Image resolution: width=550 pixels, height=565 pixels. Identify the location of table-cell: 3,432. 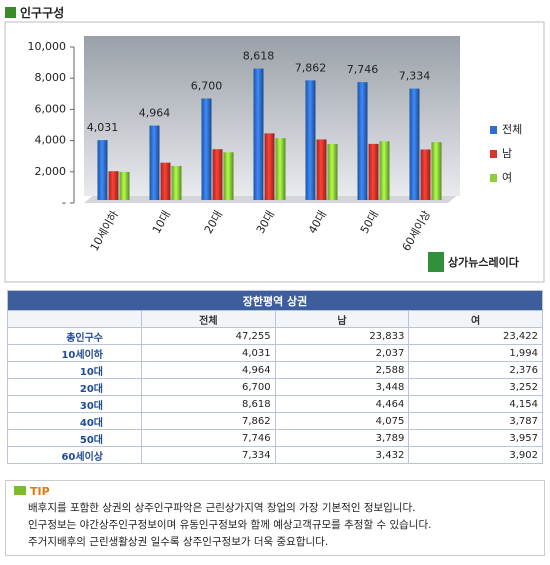
(342, 455).